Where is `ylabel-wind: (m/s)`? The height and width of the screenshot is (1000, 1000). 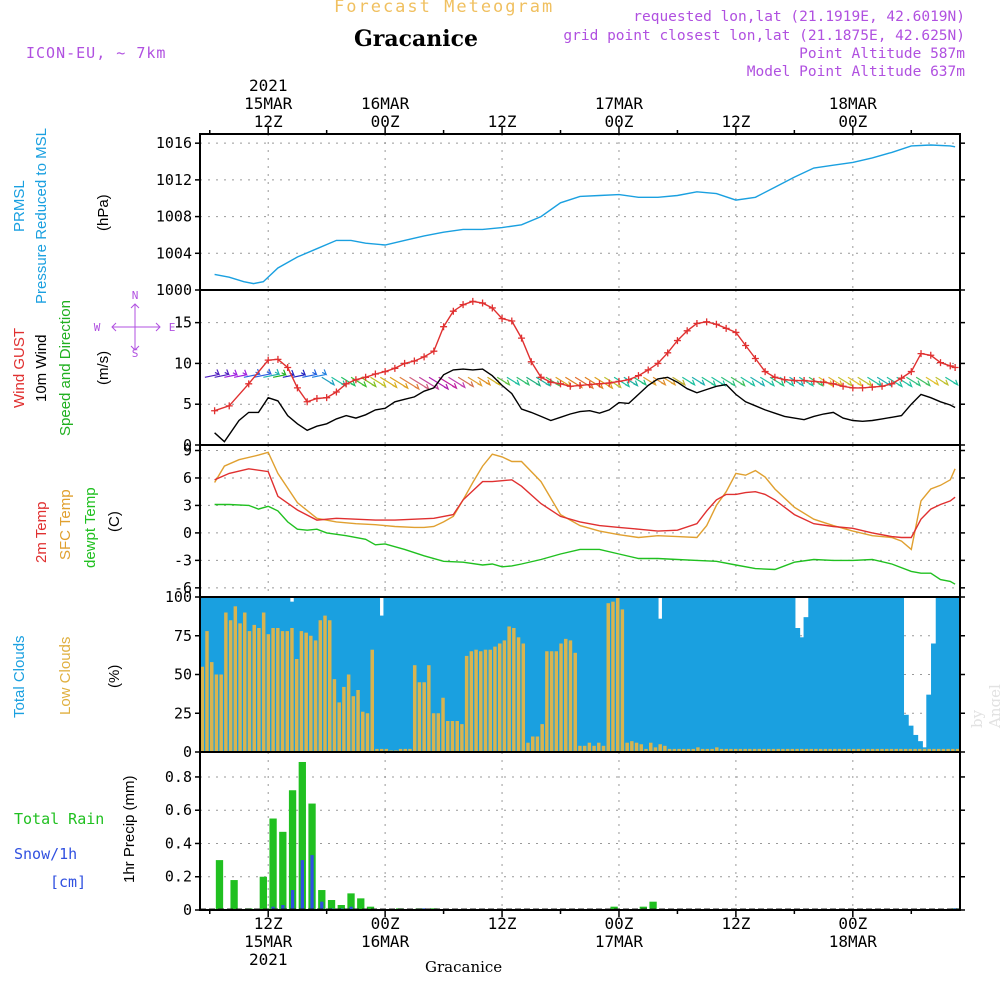
ylabel-wind: (m/s) is located at coordinates (103, 367).